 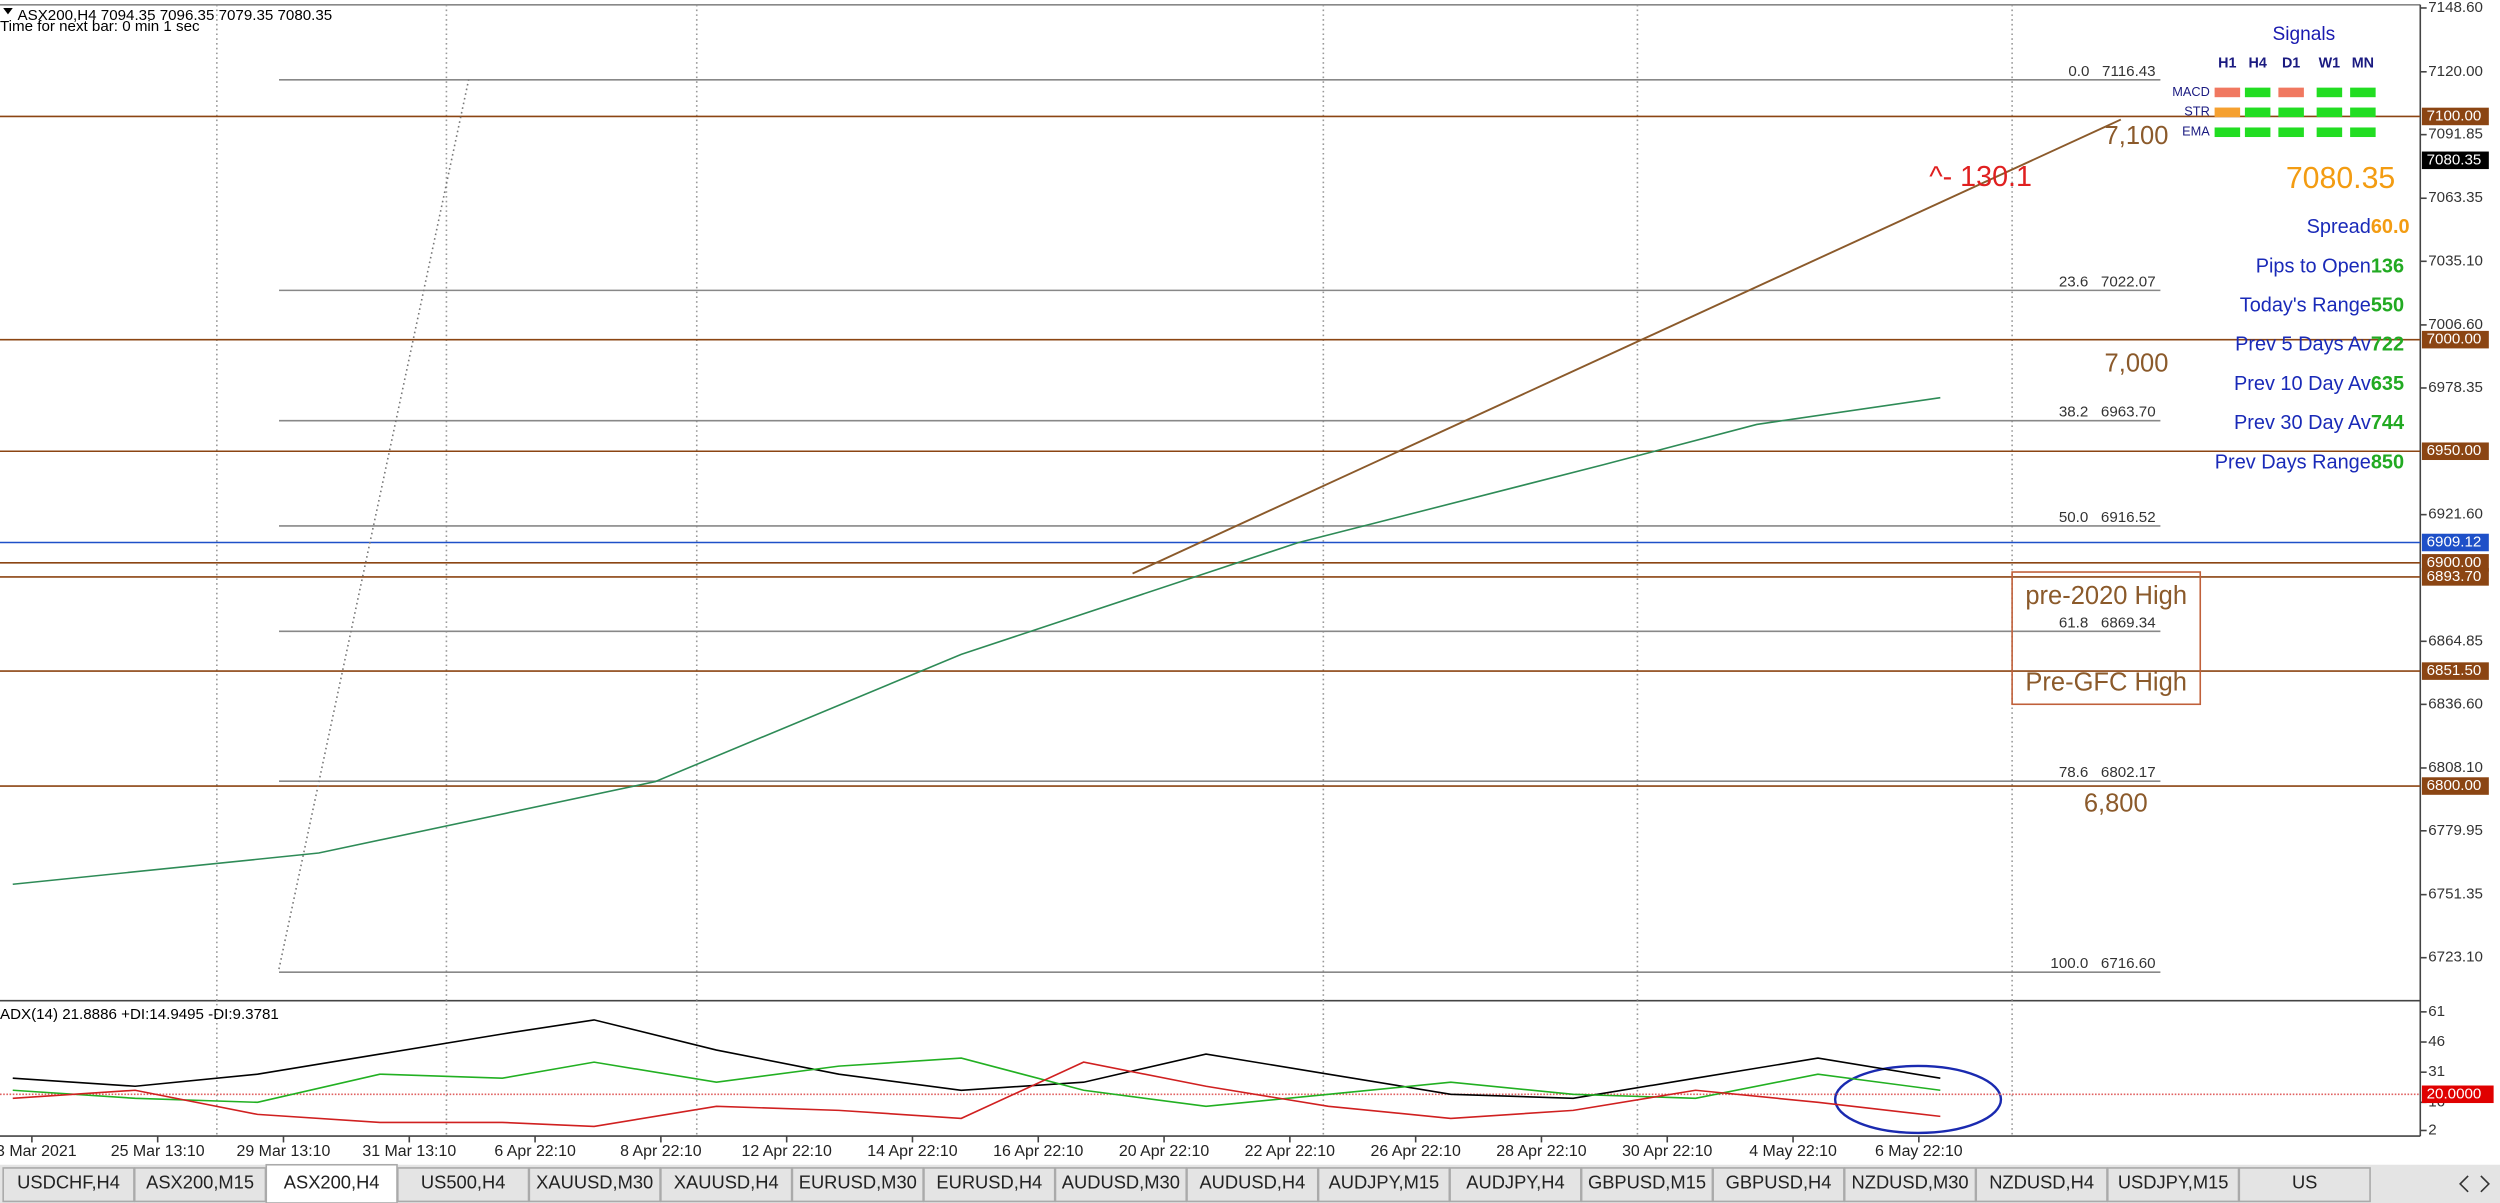 What do you see at coordinates (2454, 576) in the screenshot?
I see `level-label: 6893.70` at bounding box center [2454, 576].